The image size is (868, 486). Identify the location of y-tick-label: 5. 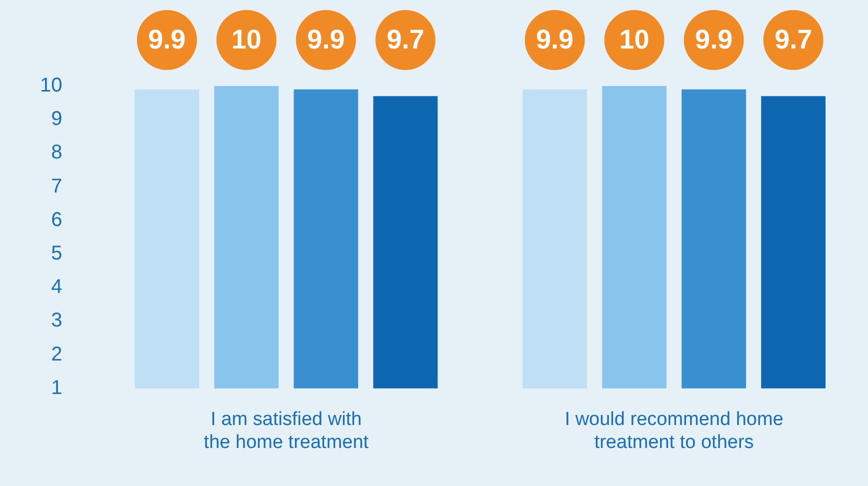
(56, 253).